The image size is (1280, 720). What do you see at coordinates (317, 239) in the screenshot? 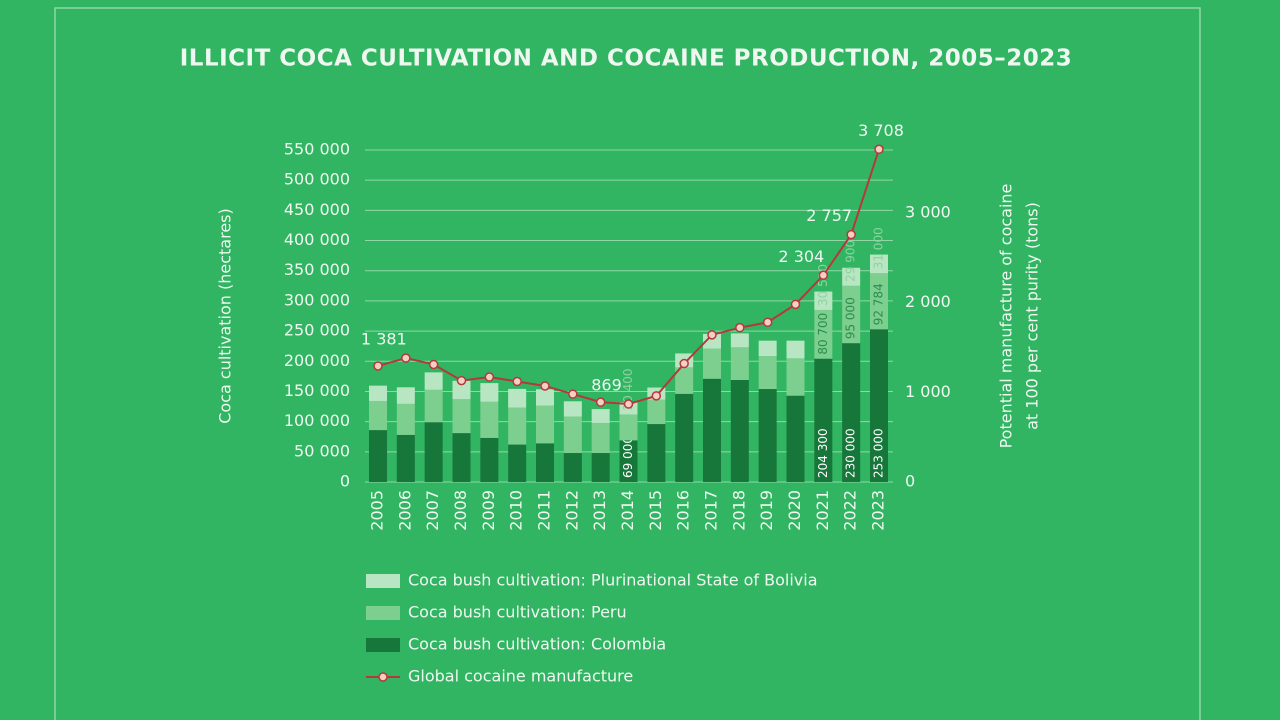
I see `y-tick-label: 400 000` at bounding box center [317, 239].